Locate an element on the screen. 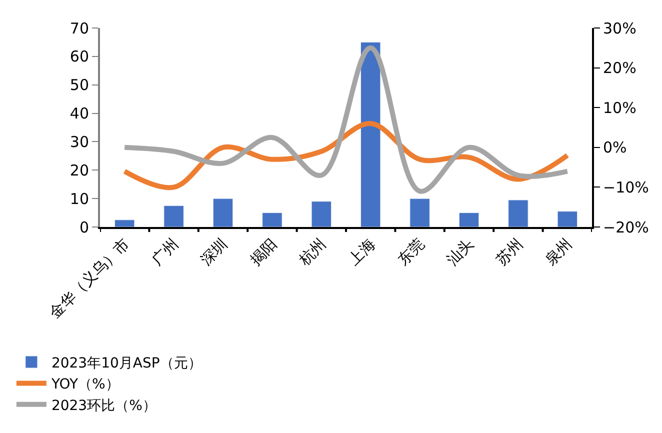 Image resolution: width=662 pixels, height=433 pixels. x-tick-label: 金华（义乌）市 is located at coordinates (89, 278).